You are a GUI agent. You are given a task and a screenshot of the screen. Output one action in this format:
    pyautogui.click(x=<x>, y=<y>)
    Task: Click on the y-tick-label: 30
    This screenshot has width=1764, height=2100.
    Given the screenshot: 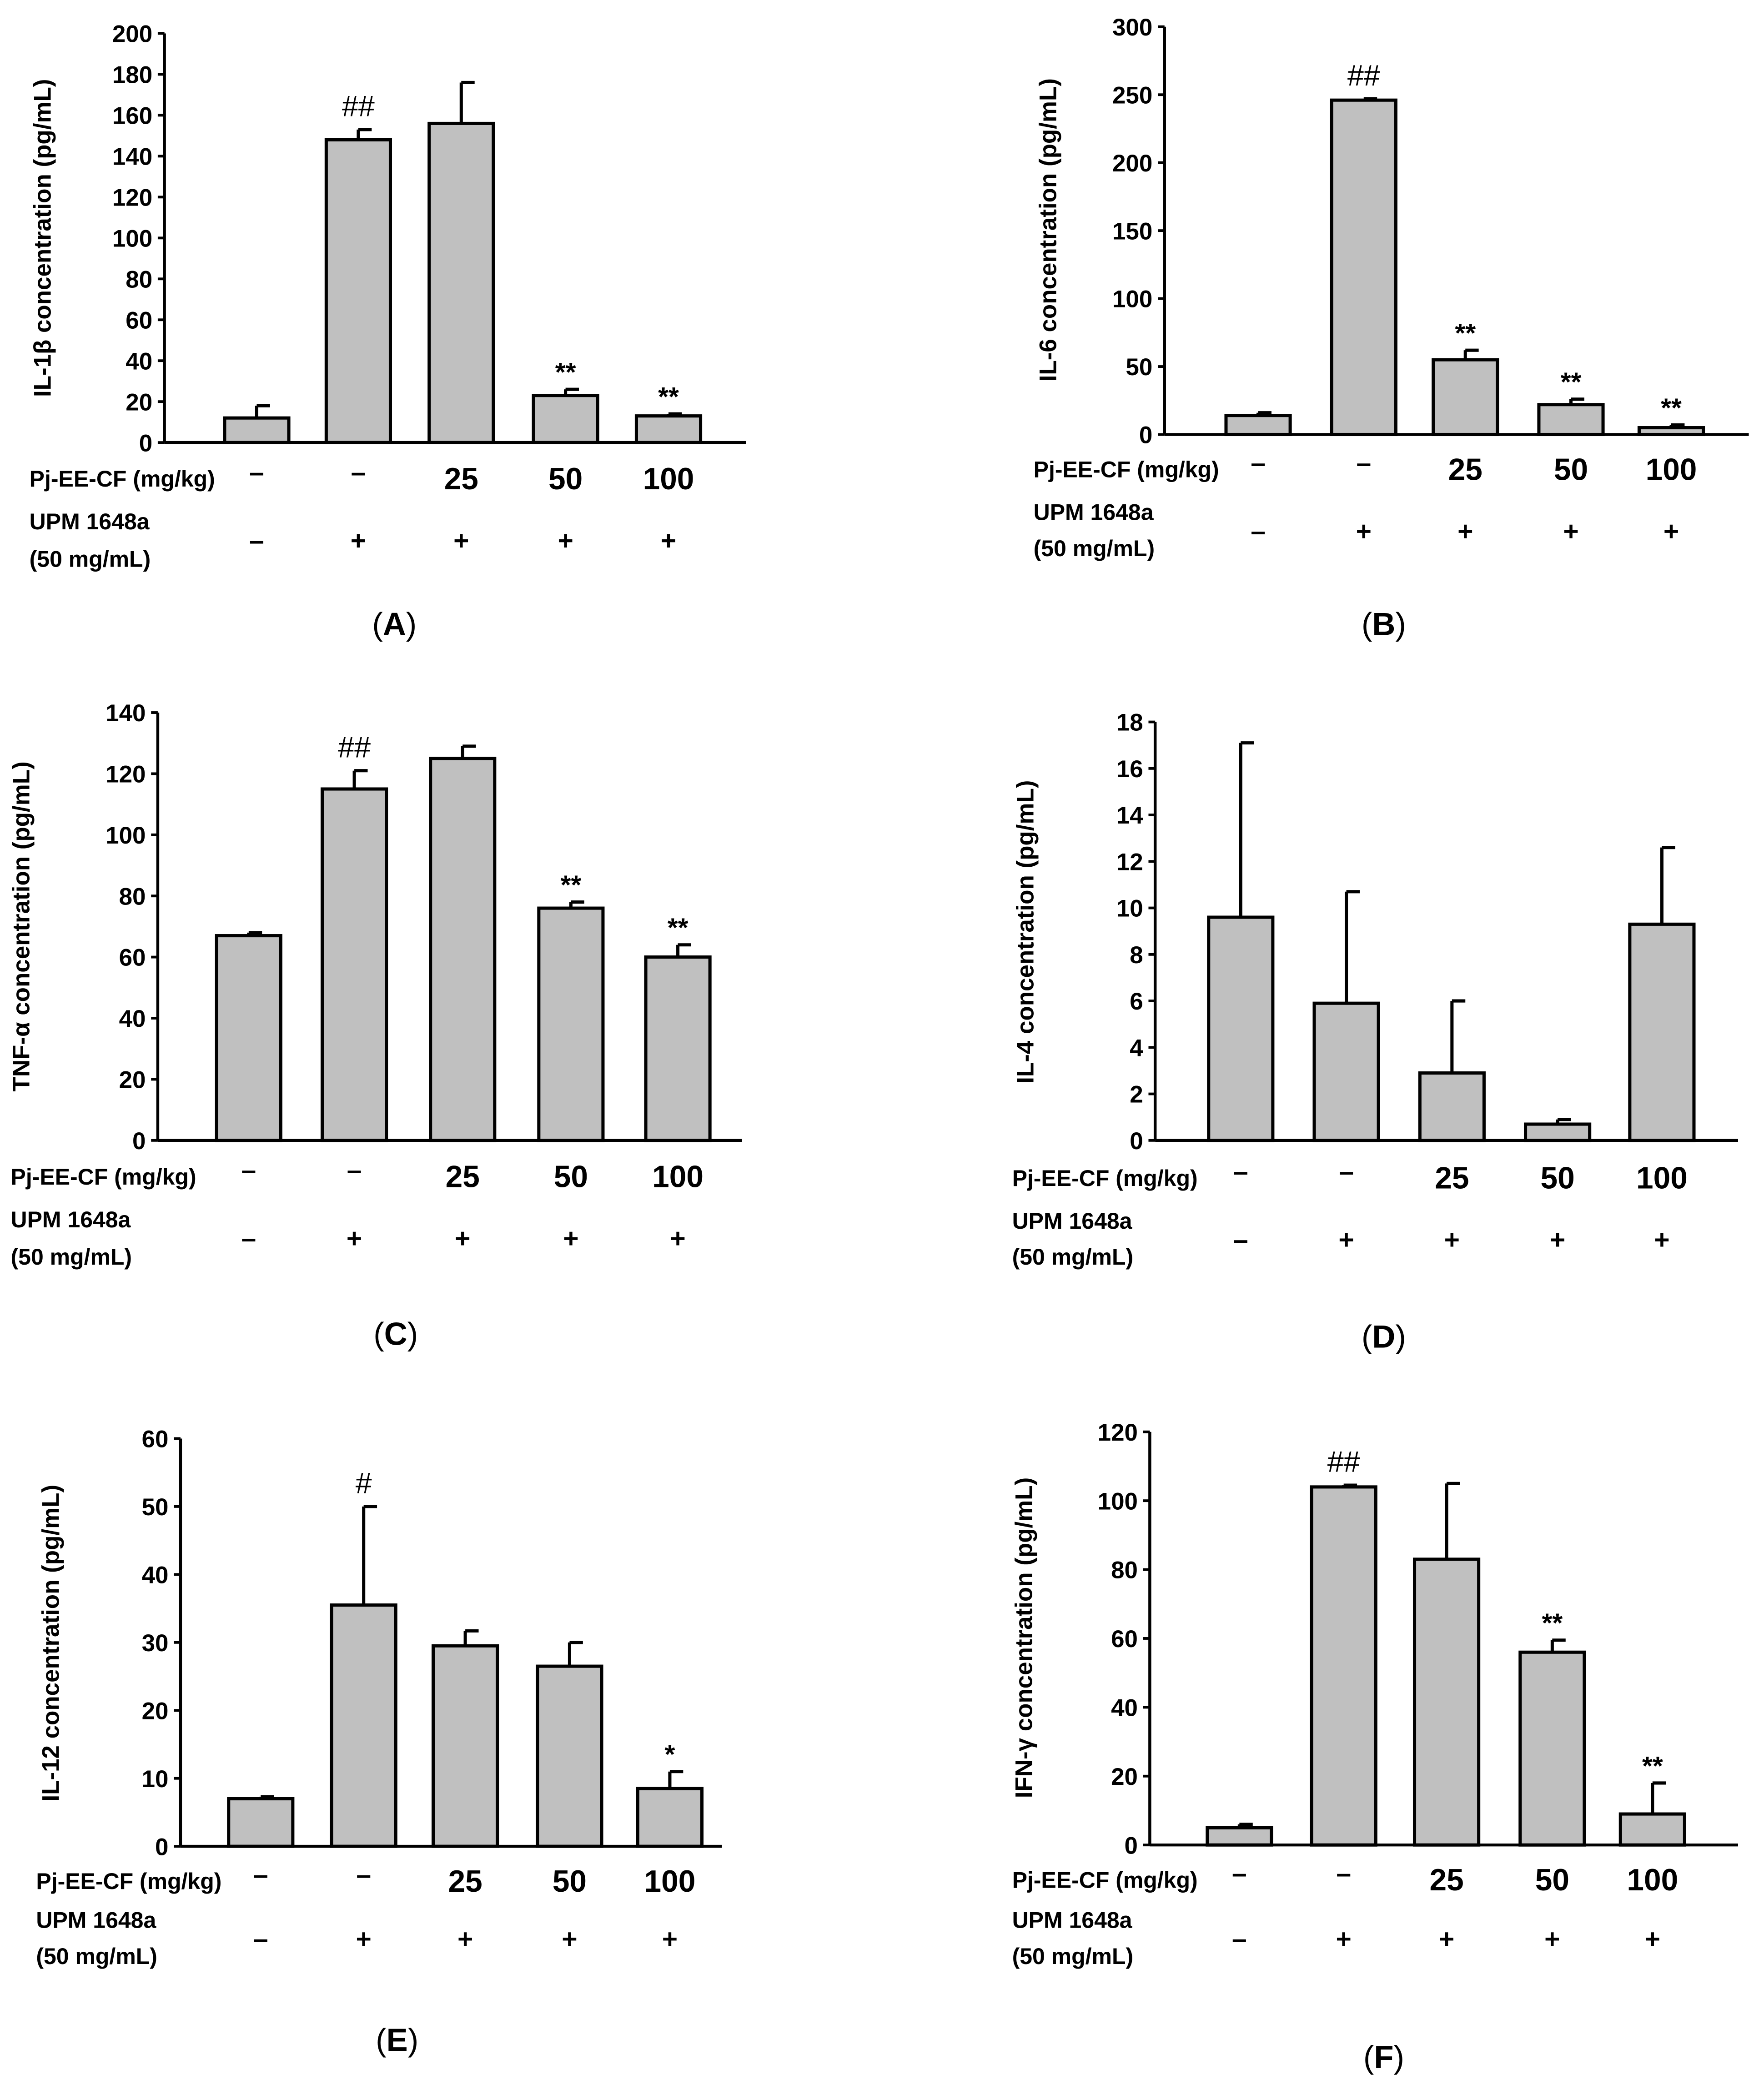 What is the action you would take?
    pyautogui.click(x=155, y=1643)
    